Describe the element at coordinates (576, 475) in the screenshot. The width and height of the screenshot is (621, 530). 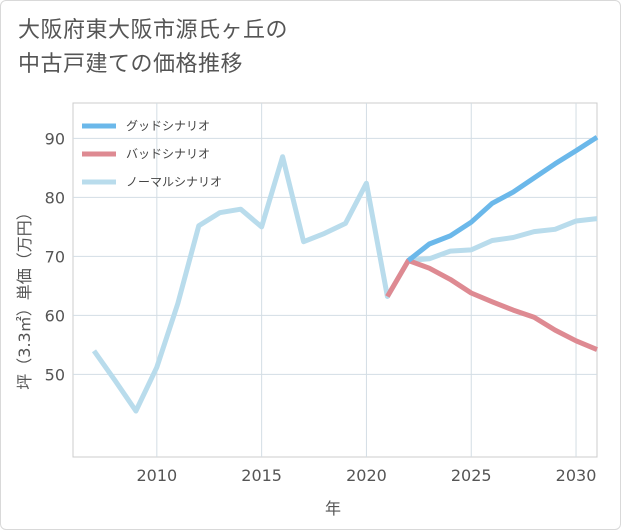
I see `x-tick-label: 2030` at that location.